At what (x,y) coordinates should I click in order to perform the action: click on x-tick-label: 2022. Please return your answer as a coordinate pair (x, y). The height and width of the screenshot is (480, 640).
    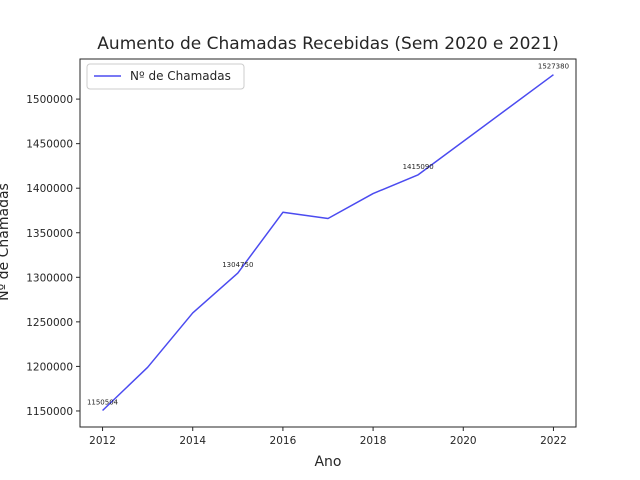
    Looking at the image, I should click on (553, 441).